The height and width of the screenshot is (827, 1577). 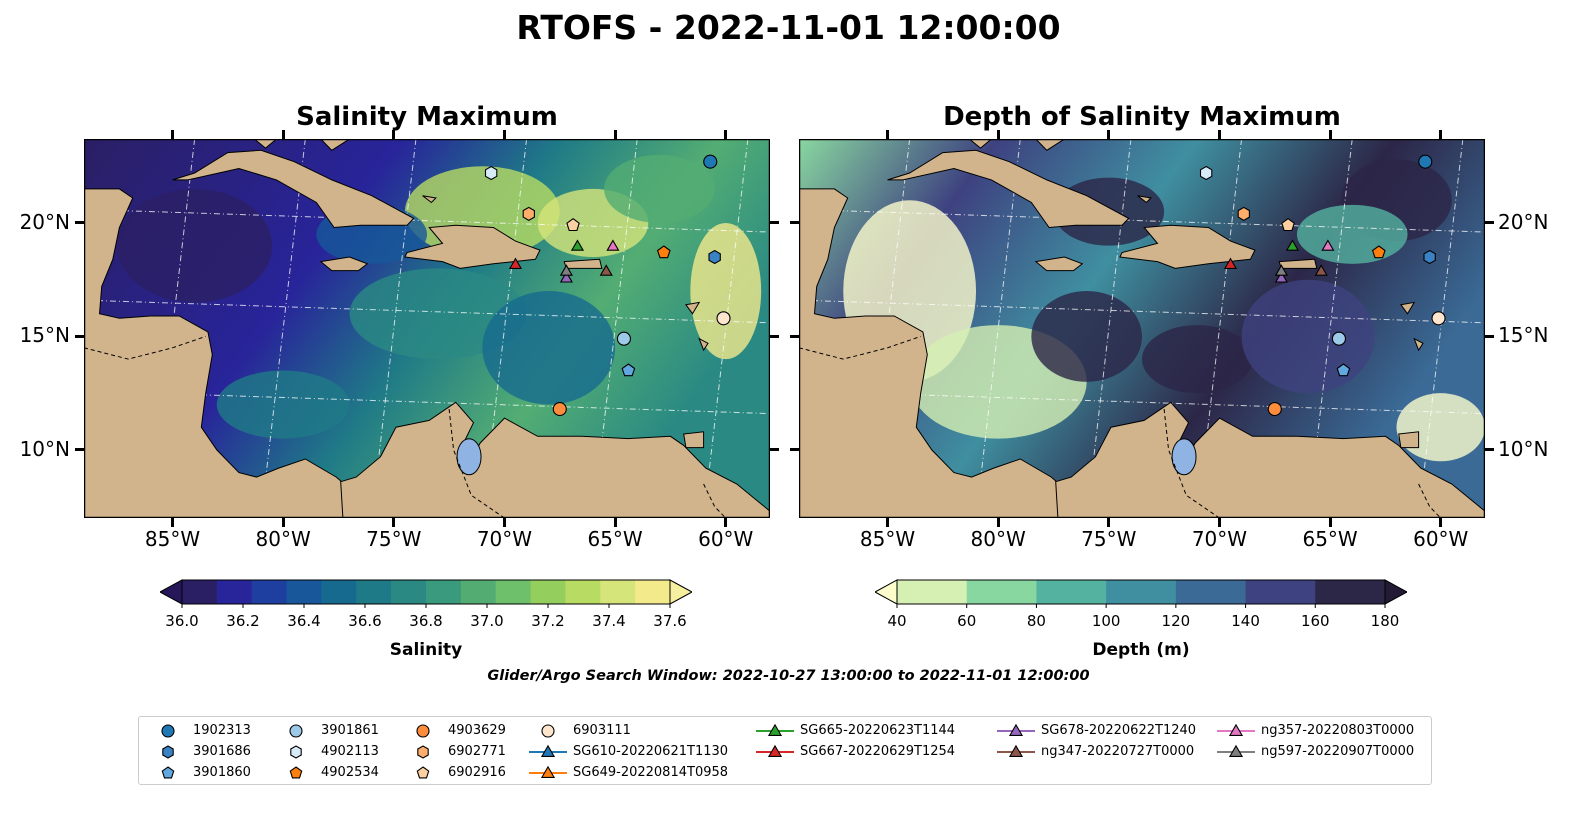 What do you see at coordinates (1385, 620) in the screenshot?
I see `colorbar-tick-label: 180` at bounding box center [1385, 620].